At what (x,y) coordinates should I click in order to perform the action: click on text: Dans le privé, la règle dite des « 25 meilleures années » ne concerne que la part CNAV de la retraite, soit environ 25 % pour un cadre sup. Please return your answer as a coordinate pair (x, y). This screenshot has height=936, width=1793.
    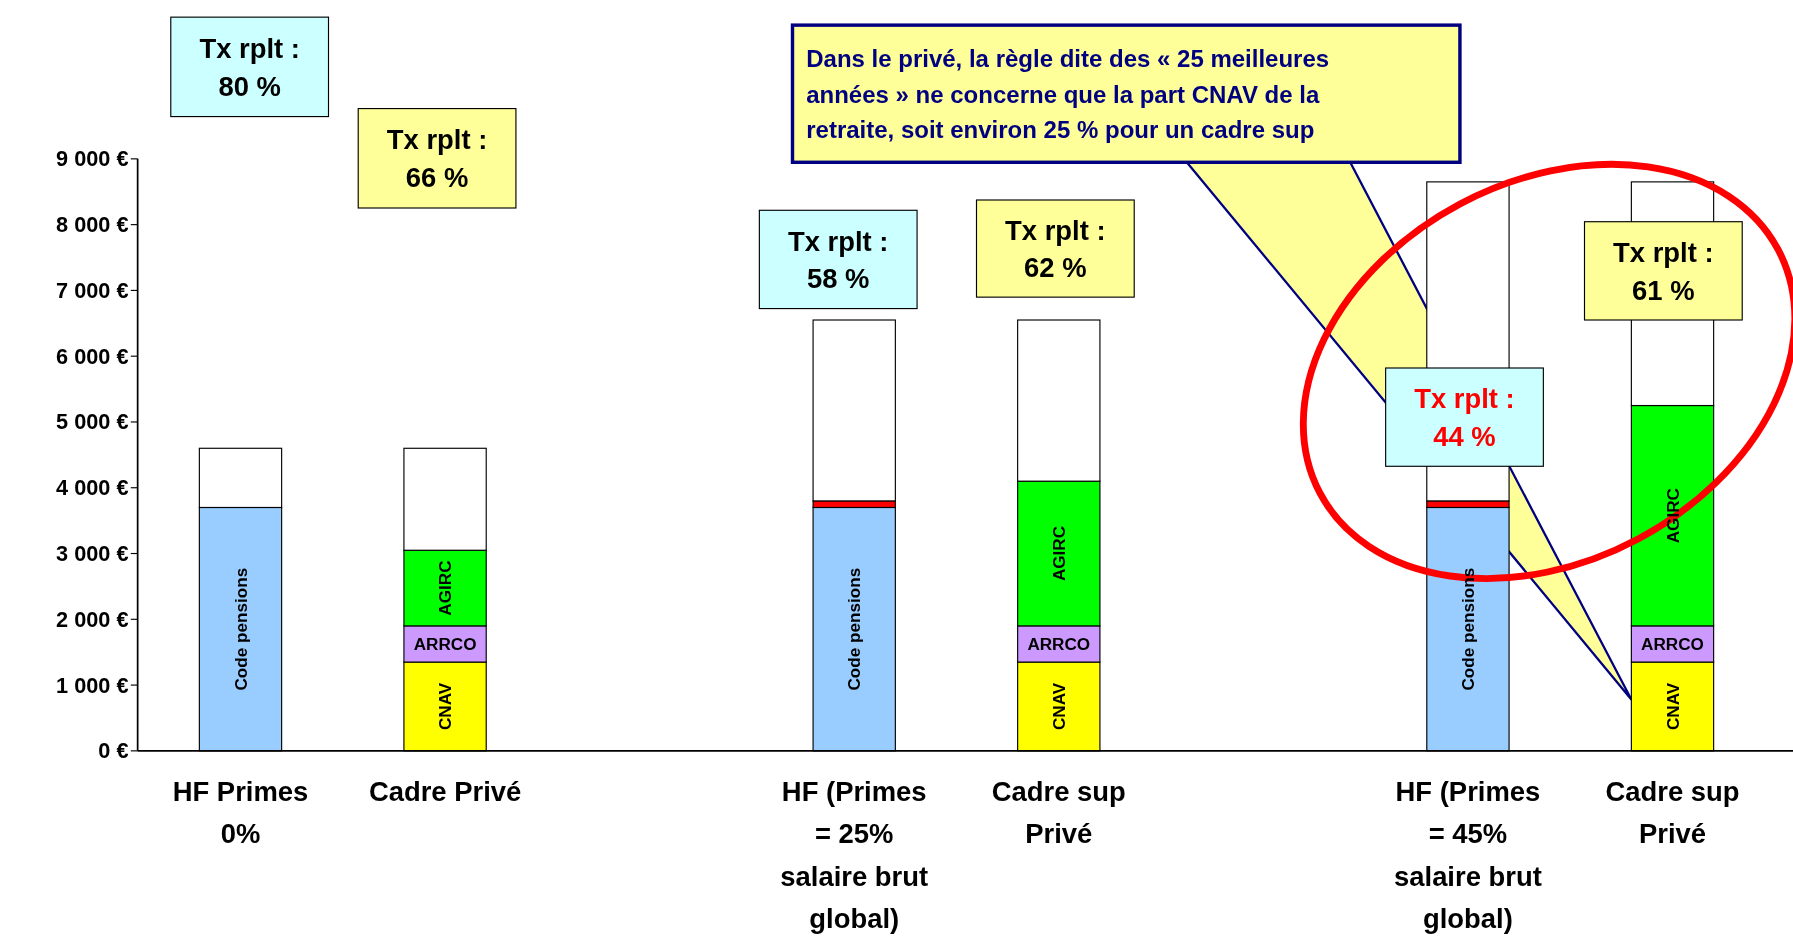
    Looking at the image, I should click on (1068, 93).